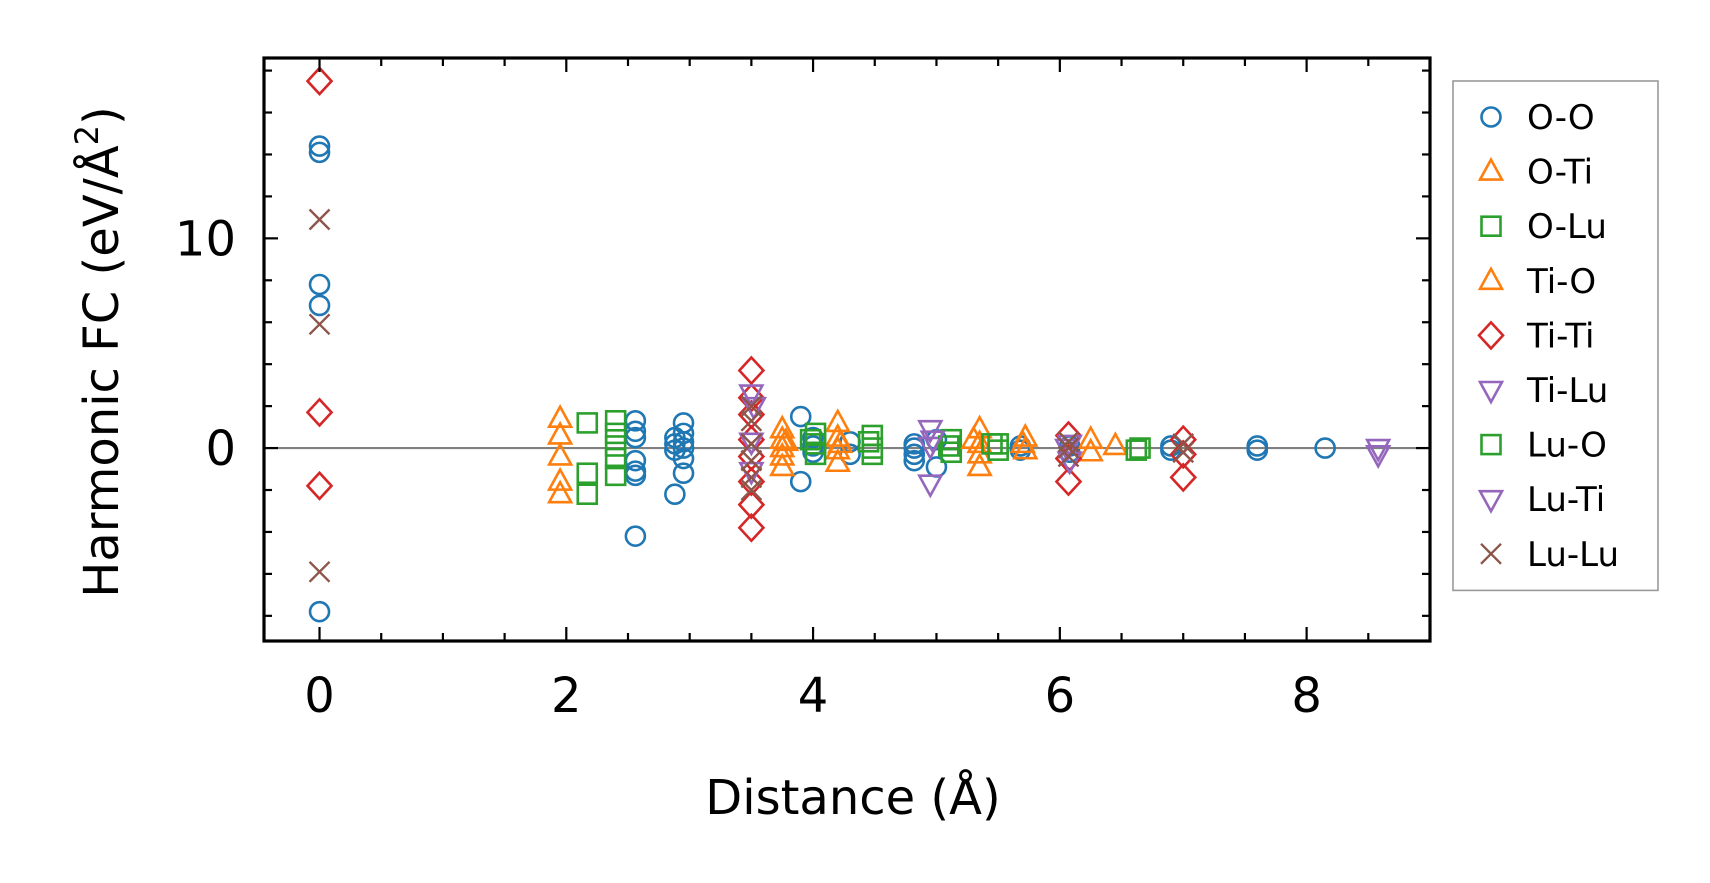  What do you see at coordinates (1573, 555) in the screenshot?
I see `legend-label: Lu-Lu` at bounding box center [1573, 555].